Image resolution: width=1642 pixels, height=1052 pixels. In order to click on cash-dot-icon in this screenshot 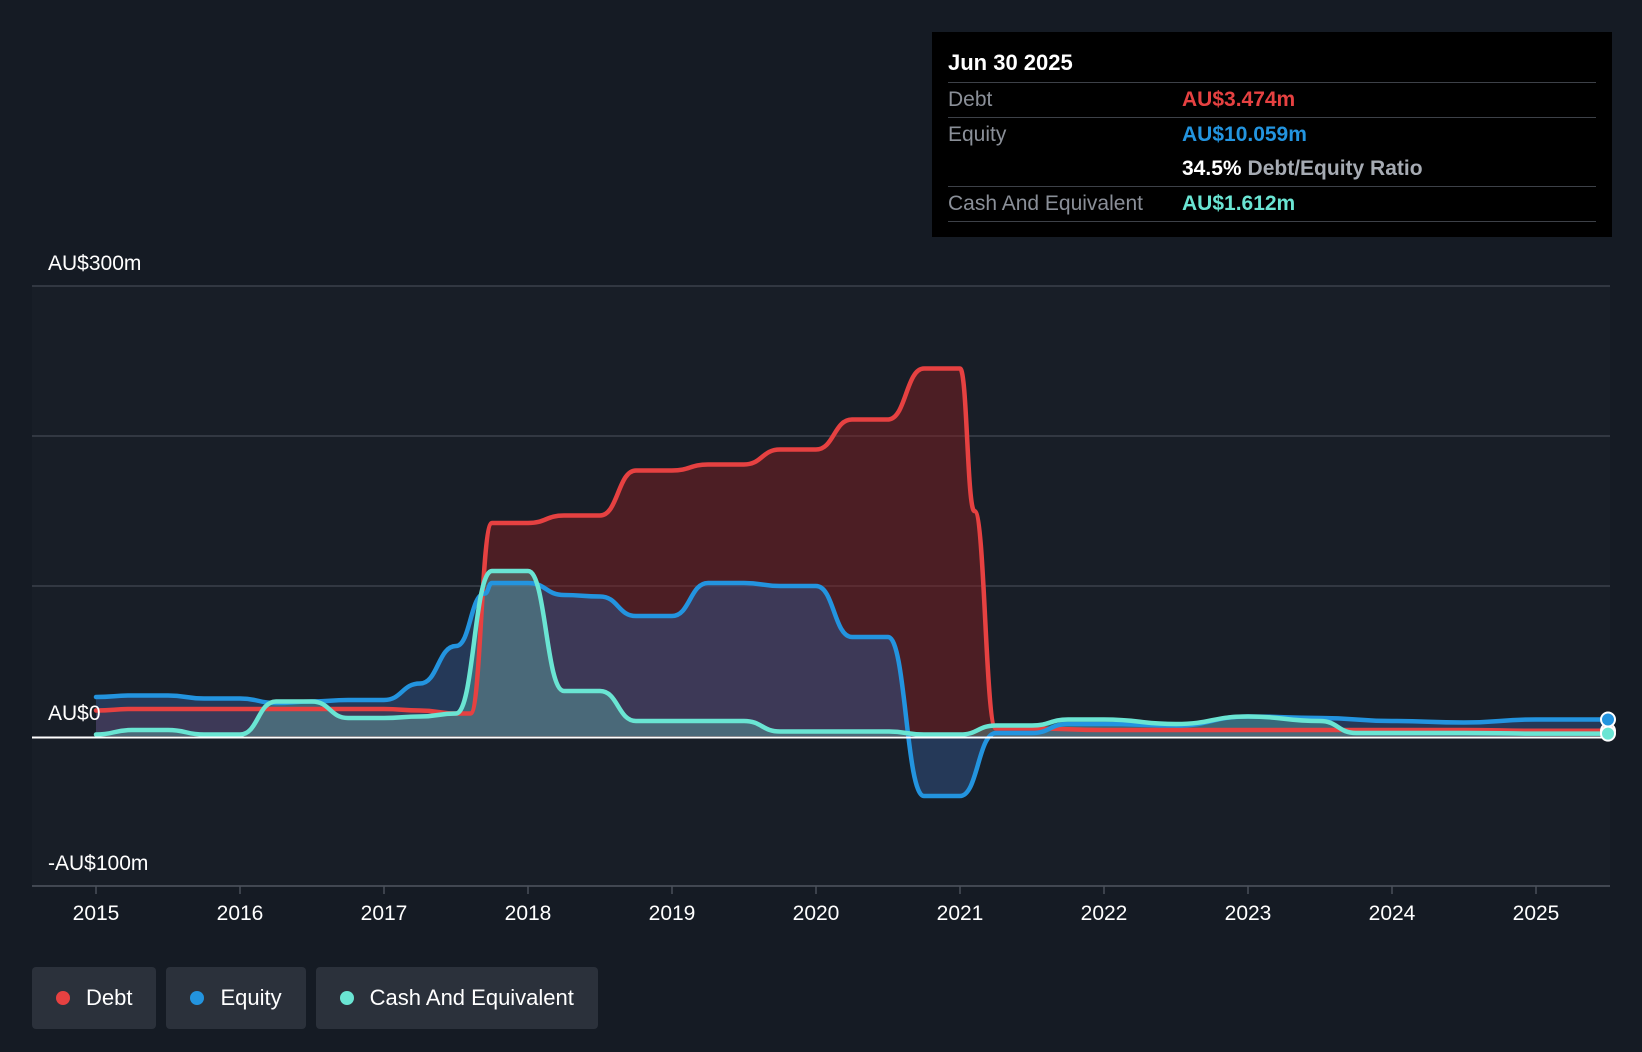, I will do `click(346, 998)`.